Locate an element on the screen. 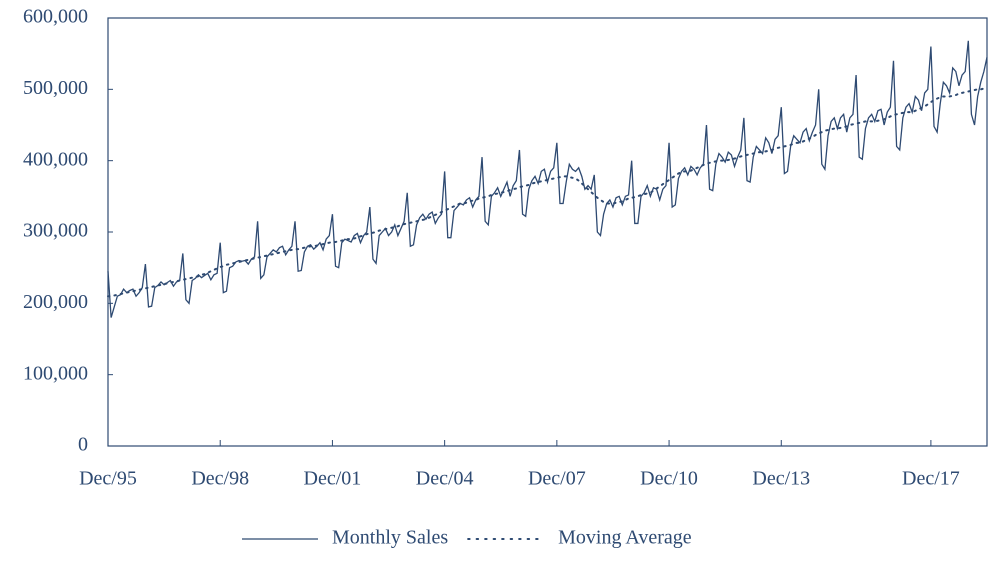 Image resolution: width=1000 pixels, height=570 pixels. x-tick-label: Dec/01 is located at coordinates (333, 479).